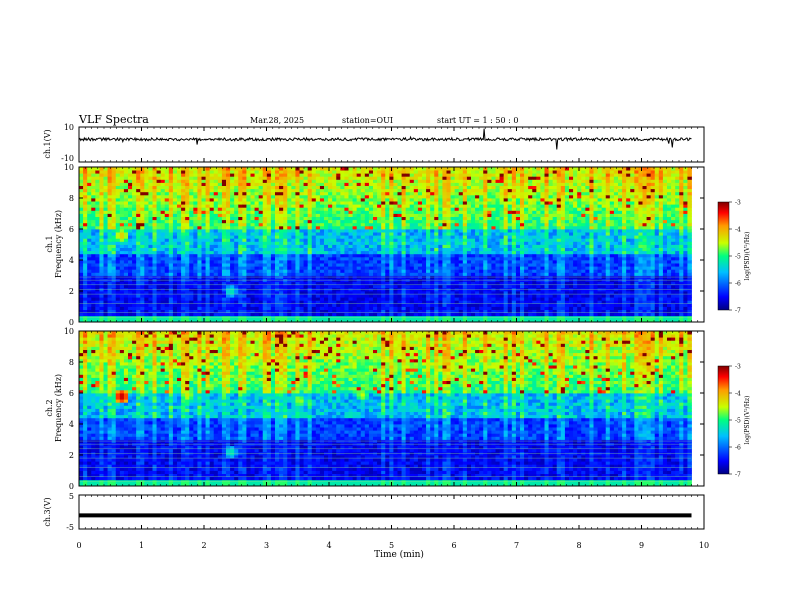 This screenshot has width=792, height=612. I want to click on xtick-label-5: 5, so click(391, 545).